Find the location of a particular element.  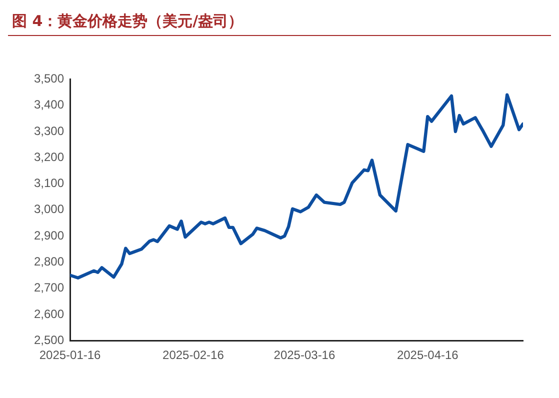

x-tick-label: 2025-03-16 is located at coordinates (305, 355).